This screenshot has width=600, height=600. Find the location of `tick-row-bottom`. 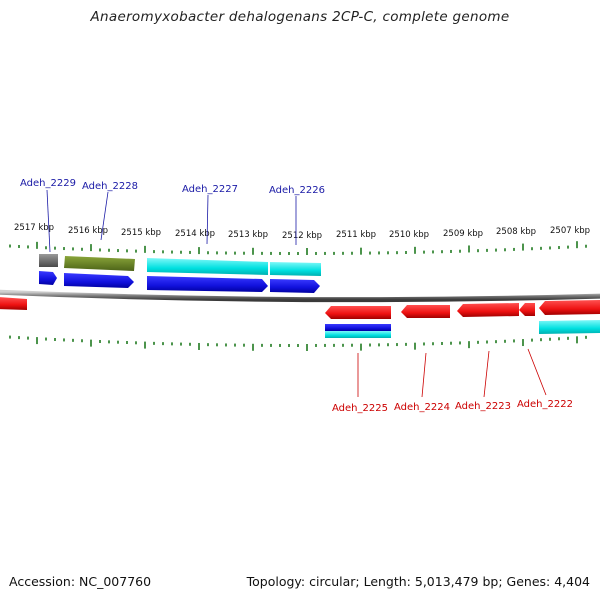

tick-row-bottom is located at coordinates (298, 343).